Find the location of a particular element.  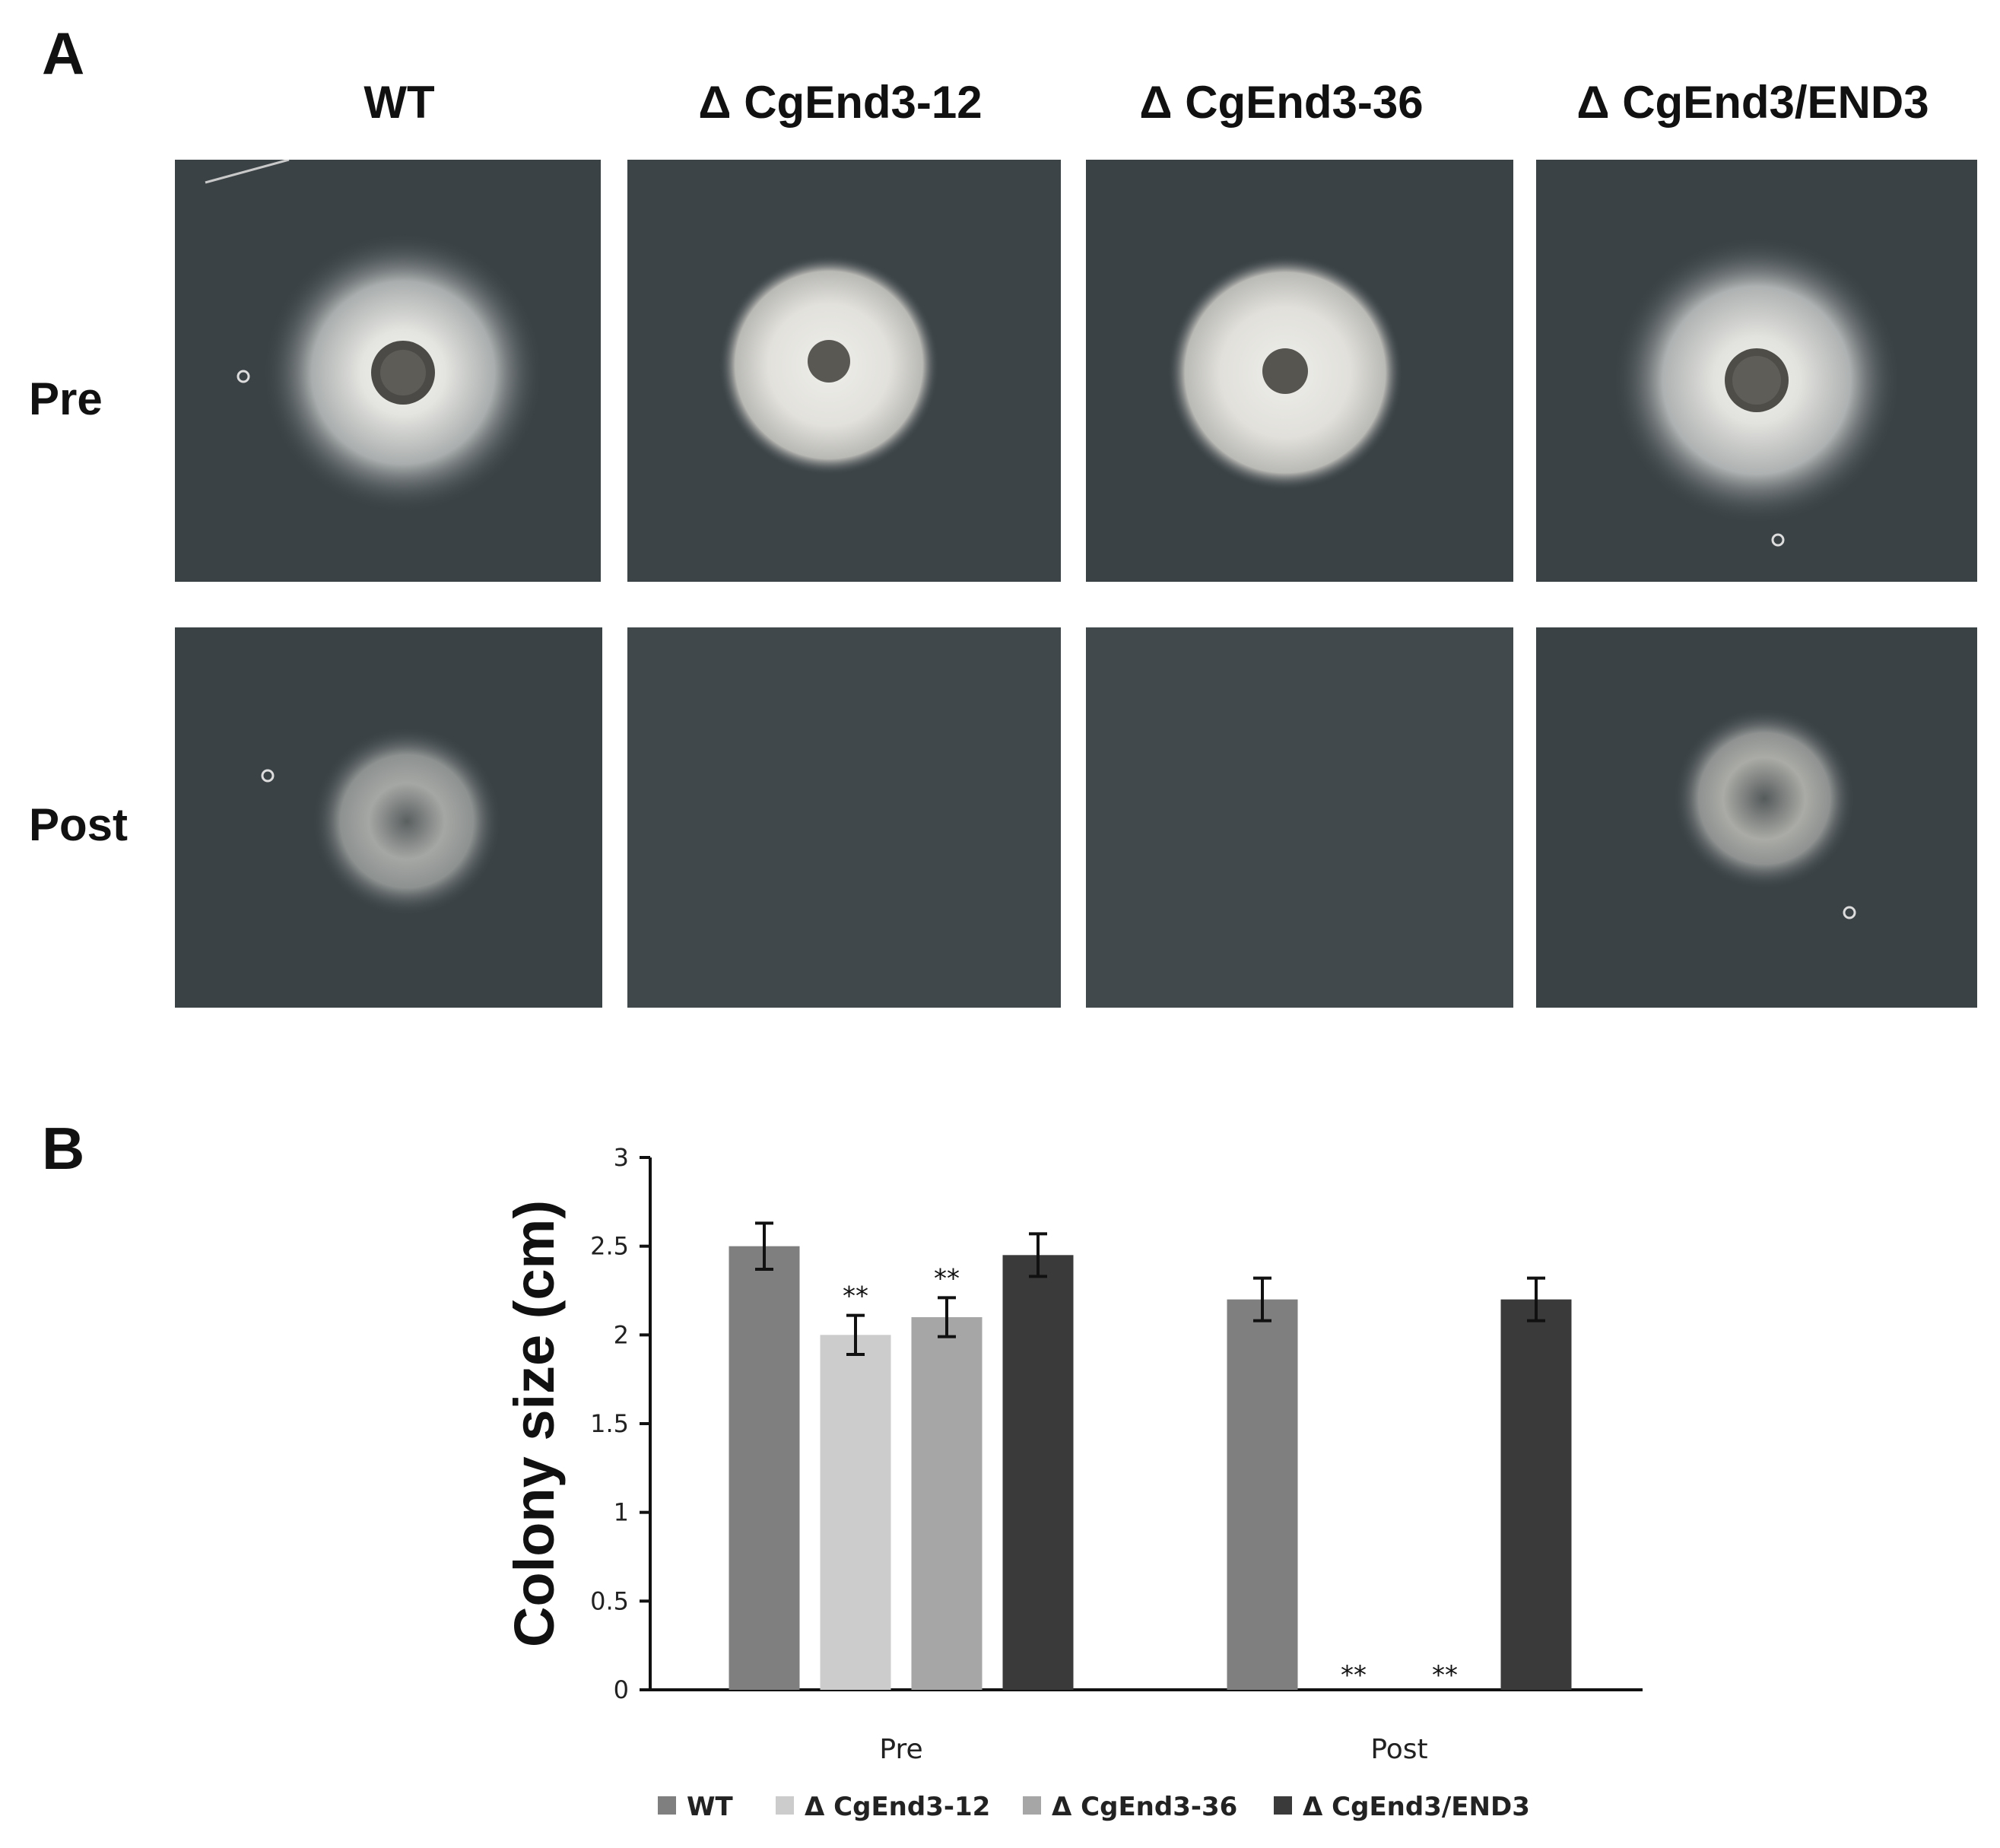

plate-photo-cgend3-12-pre is located at coordinates (844, 371).